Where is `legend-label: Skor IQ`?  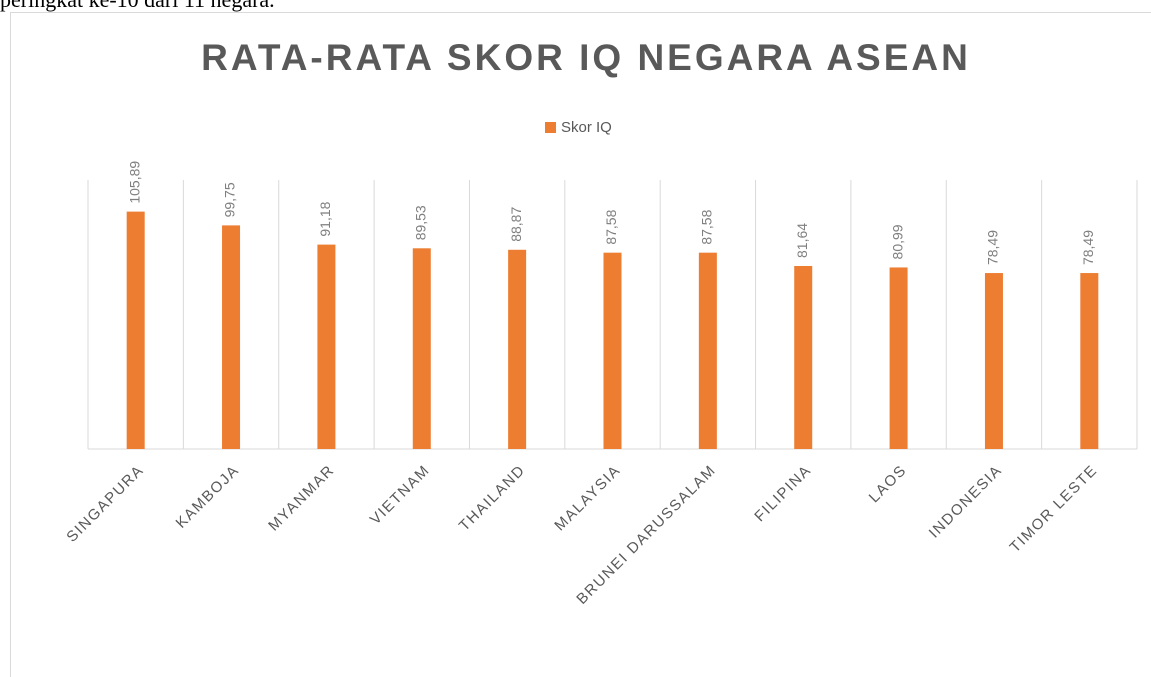
legend-label: Skor IQ is located at coordinates (586, 127).